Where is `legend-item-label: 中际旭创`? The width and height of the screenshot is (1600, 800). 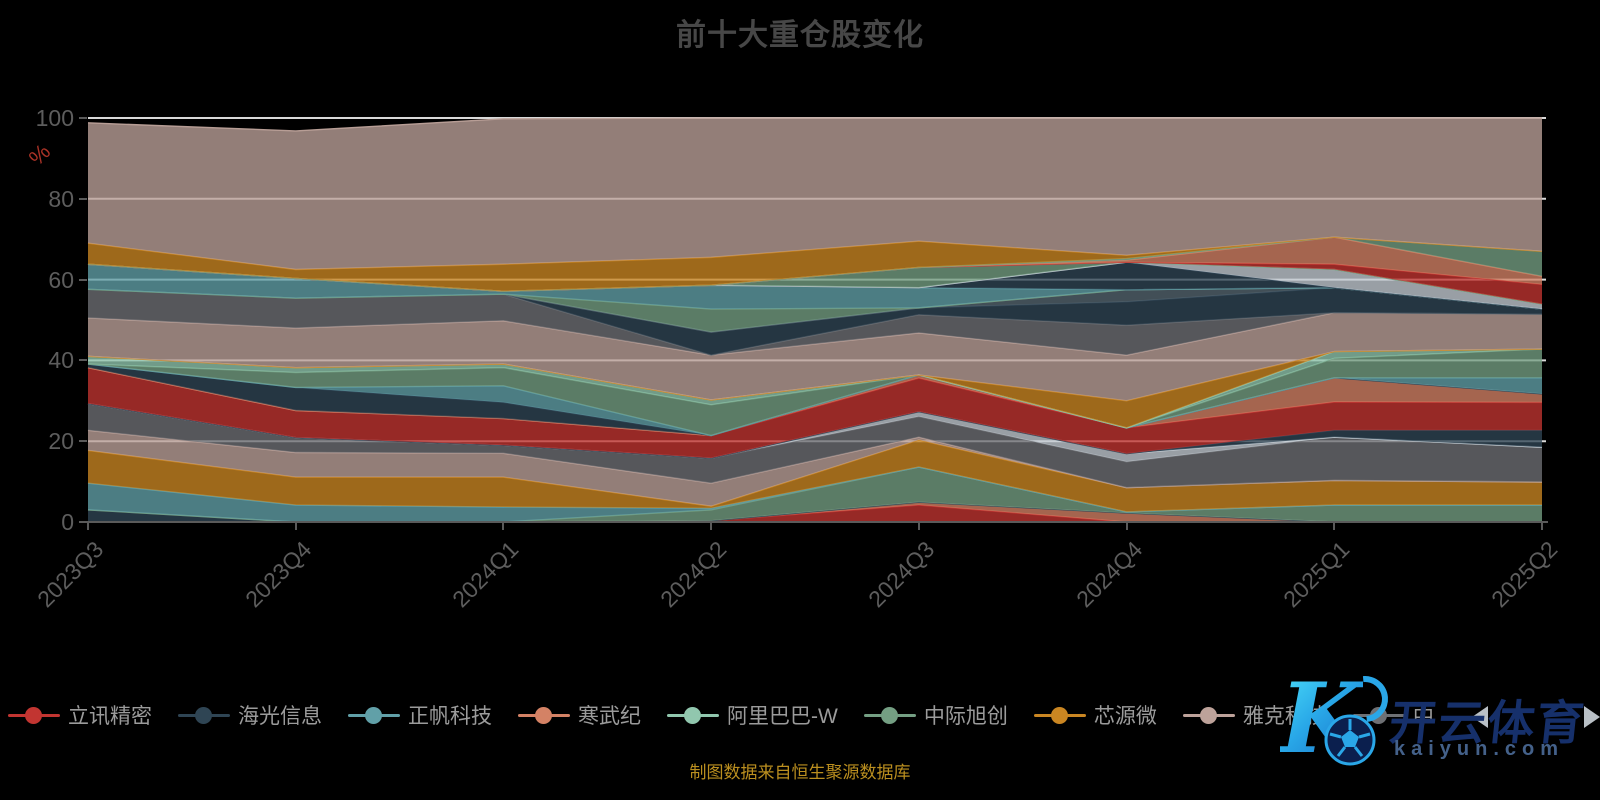
legend-item-label: 中际旭创 is located at coordinates (965, 716).